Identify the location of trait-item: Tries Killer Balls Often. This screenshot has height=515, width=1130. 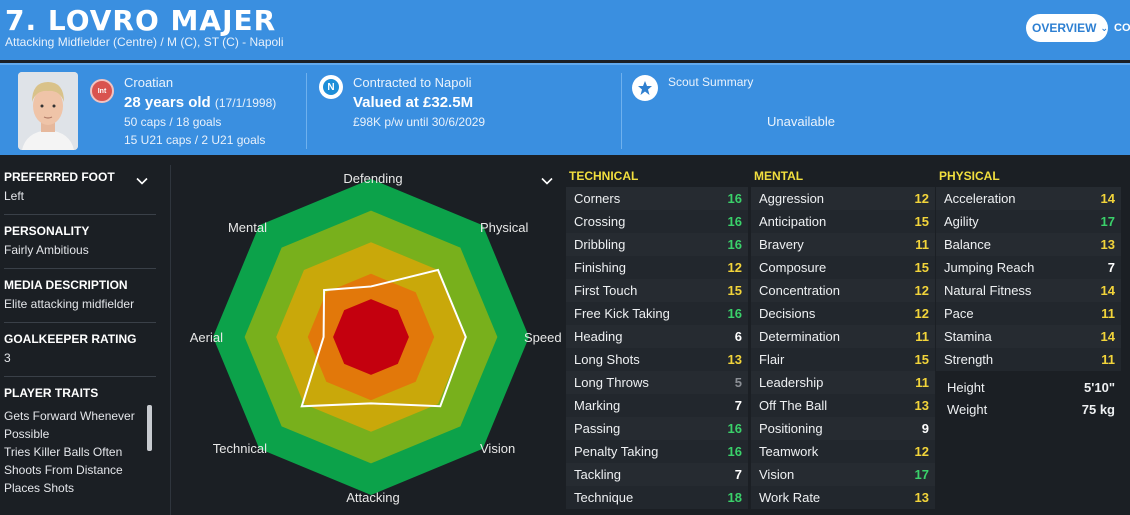
(63, 452).